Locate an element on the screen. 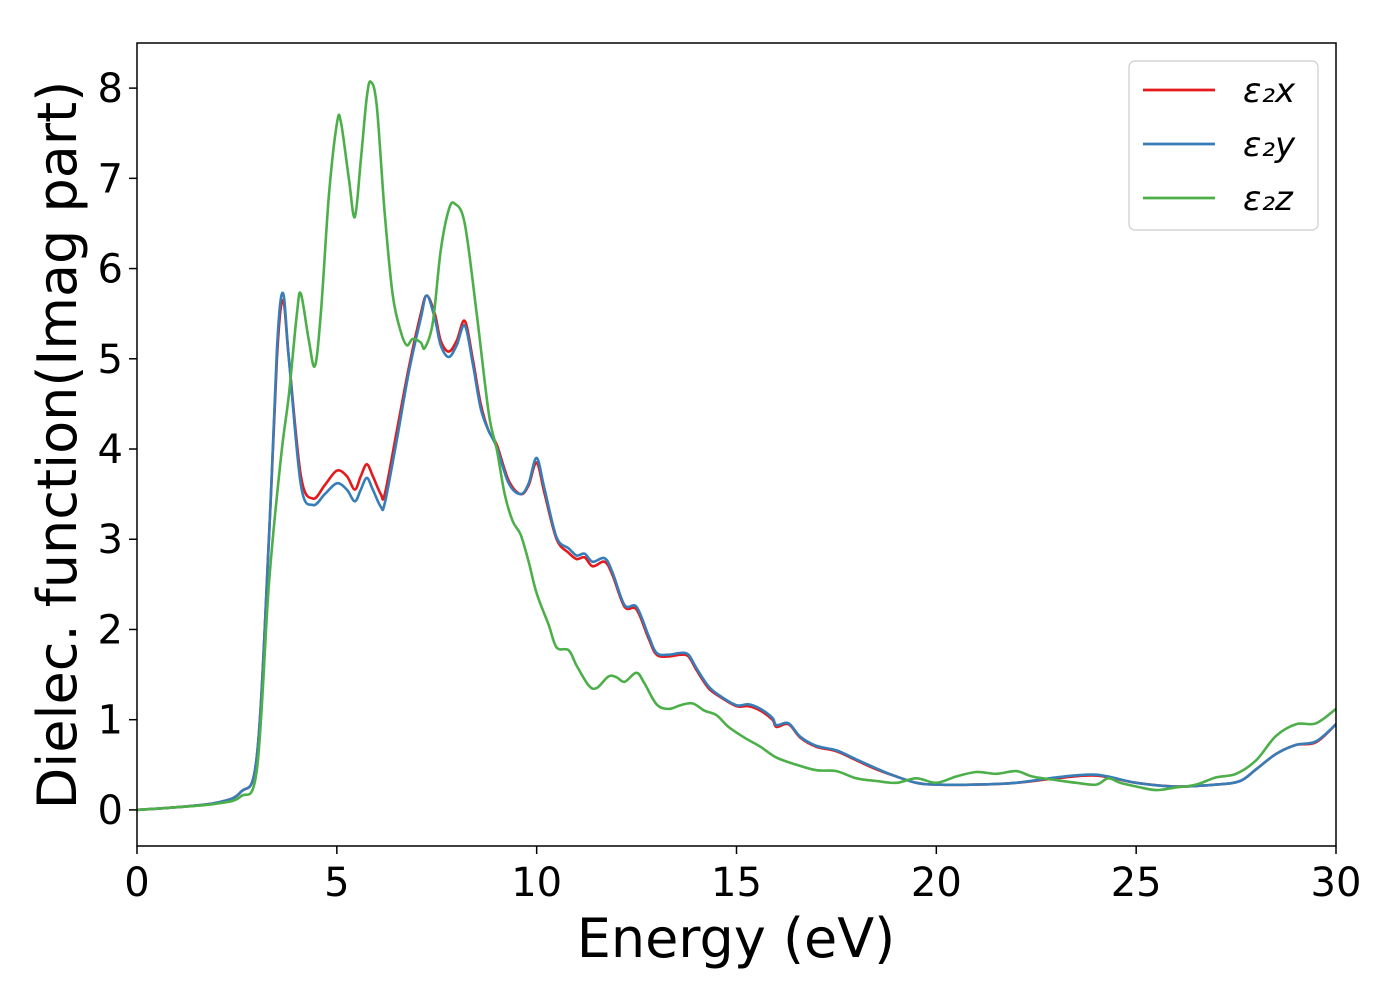  y-tick-label: 8 is located at coordinates (110, 89).